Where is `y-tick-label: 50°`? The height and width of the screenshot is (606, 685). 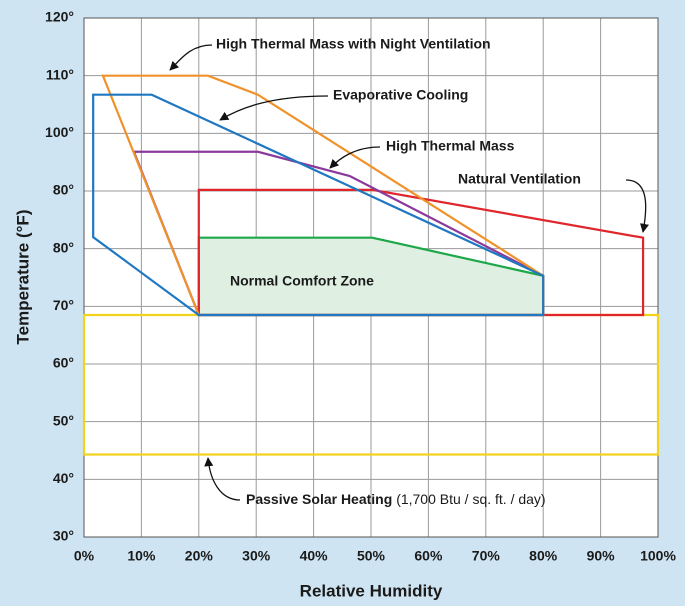
y-tick-label: 50° is located at coordinates (63, 420).